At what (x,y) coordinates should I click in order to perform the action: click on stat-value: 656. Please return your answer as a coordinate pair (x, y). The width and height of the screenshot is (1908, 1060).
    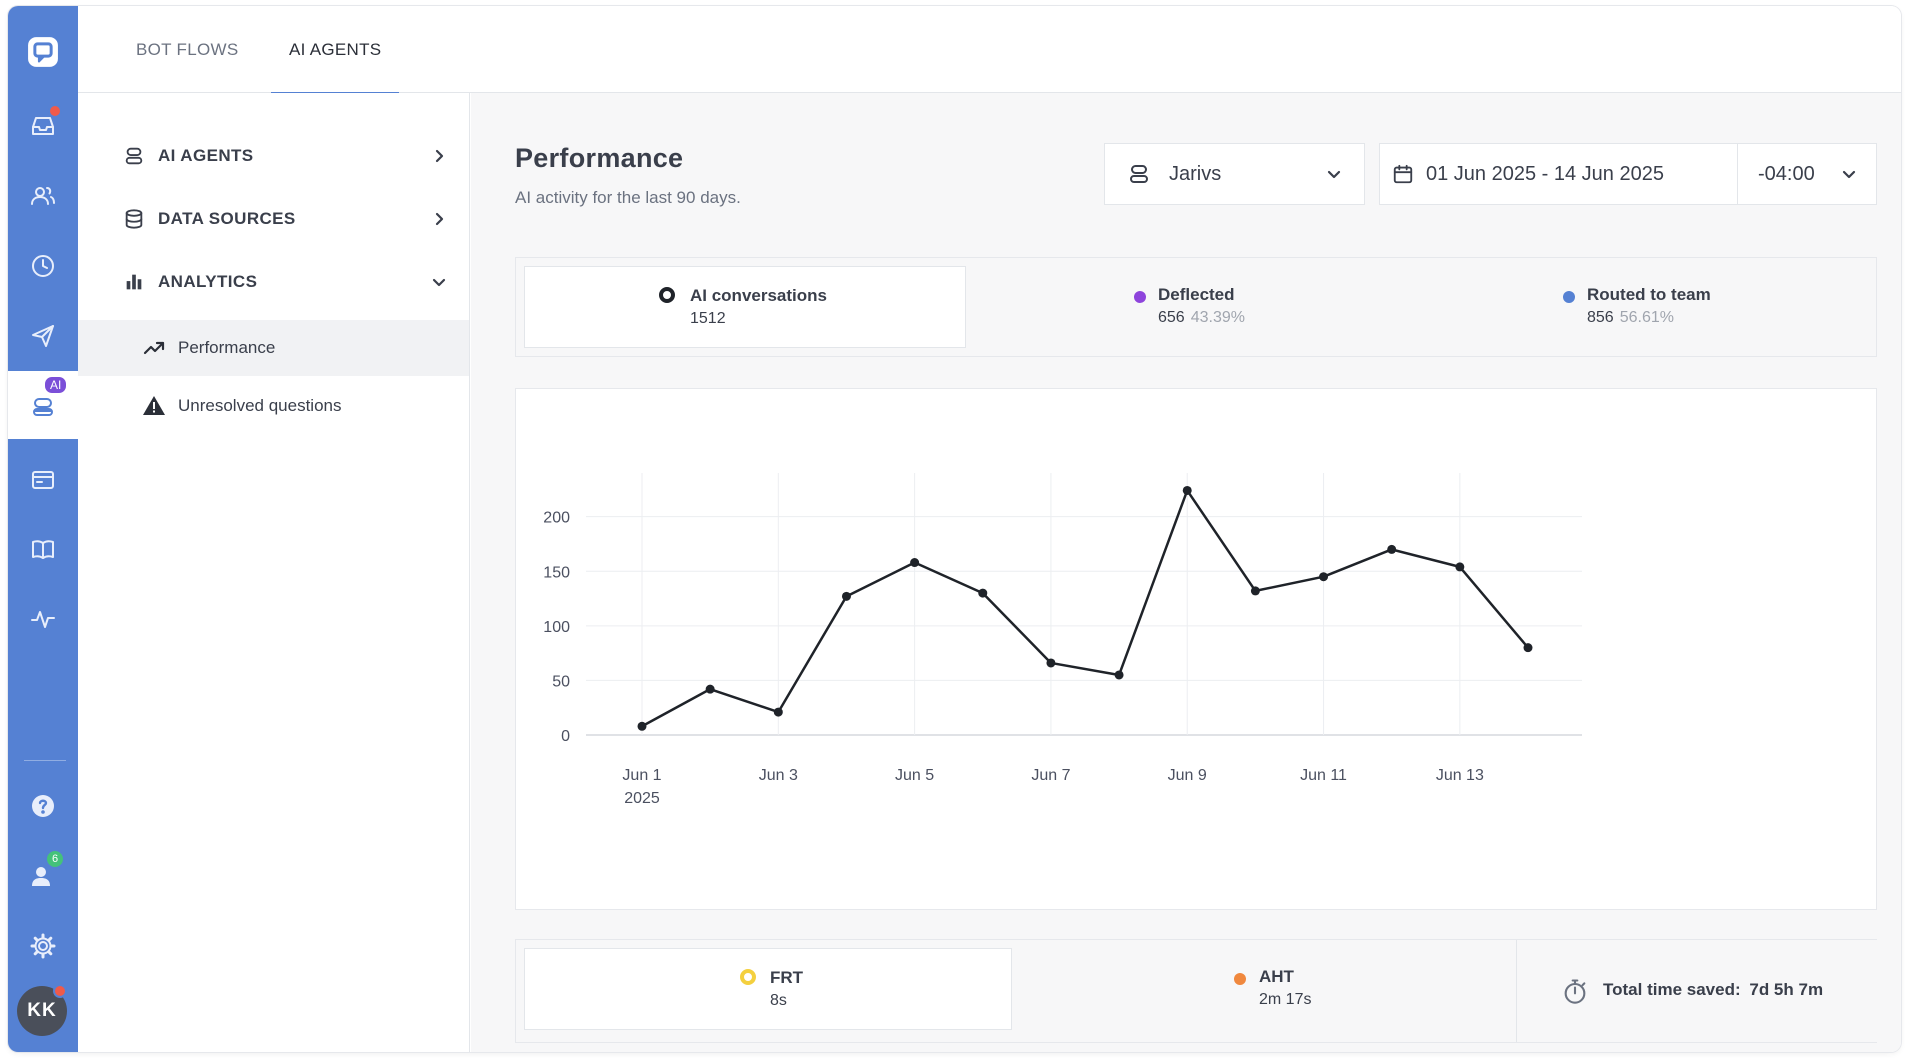
    Looking at the image, I should click on (1171, 317).